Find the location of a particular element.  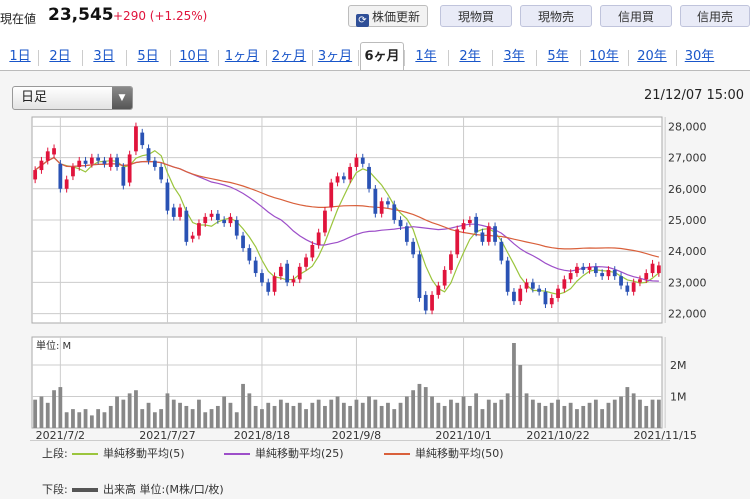

price-tick-label: 26,000 is located at coordinates (687, 189).